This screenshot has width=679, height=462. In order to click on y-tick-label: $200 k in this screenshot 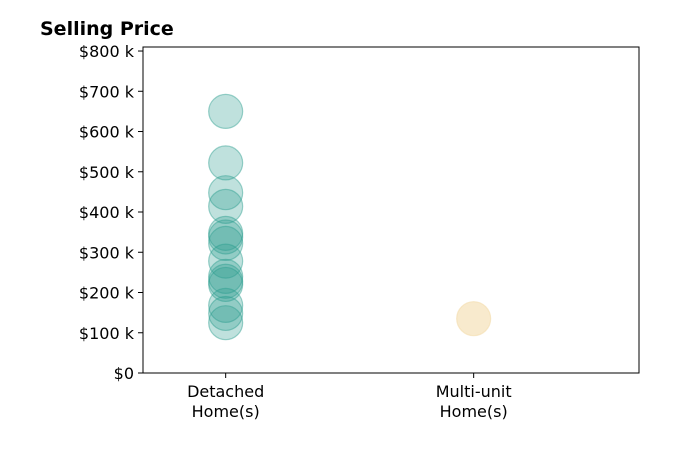, I will do `click(107, 293)`.